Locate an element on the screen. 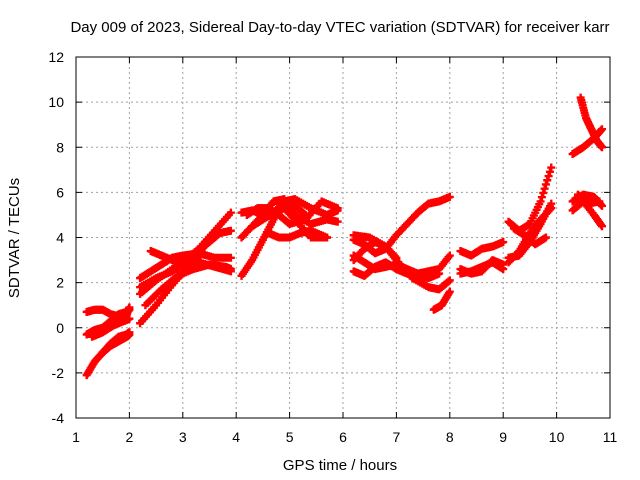 The height and width of the screenshot is (480, 640). y-tick-label: 6 is located at coordinates (60, 192).